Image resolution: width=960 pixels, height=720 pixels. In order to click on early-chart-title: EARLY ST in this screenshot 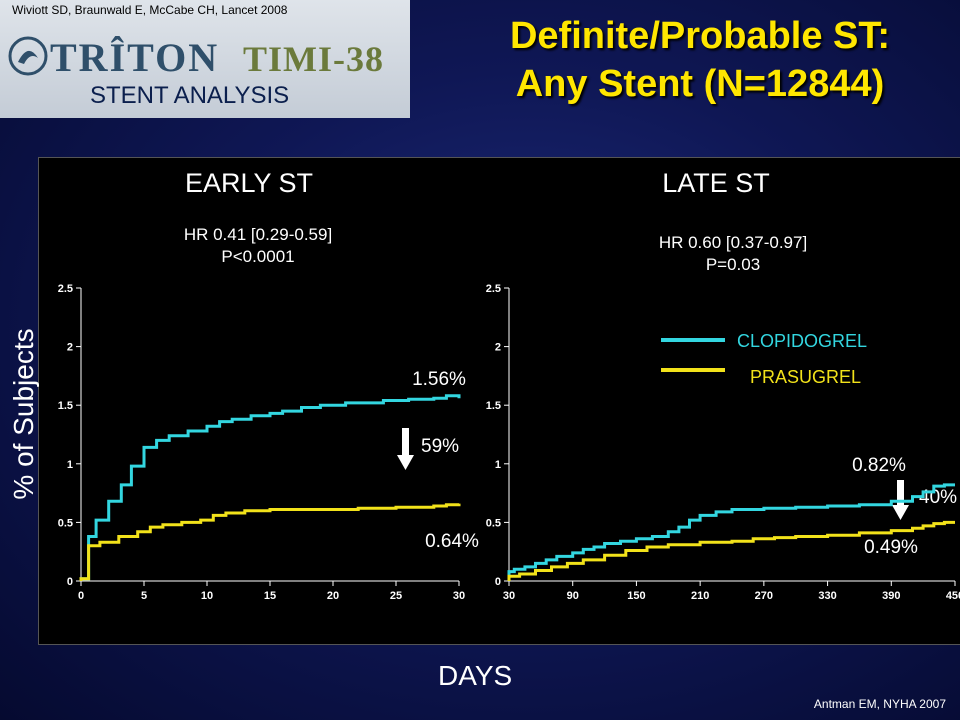, I will do `click(249, 183)`.